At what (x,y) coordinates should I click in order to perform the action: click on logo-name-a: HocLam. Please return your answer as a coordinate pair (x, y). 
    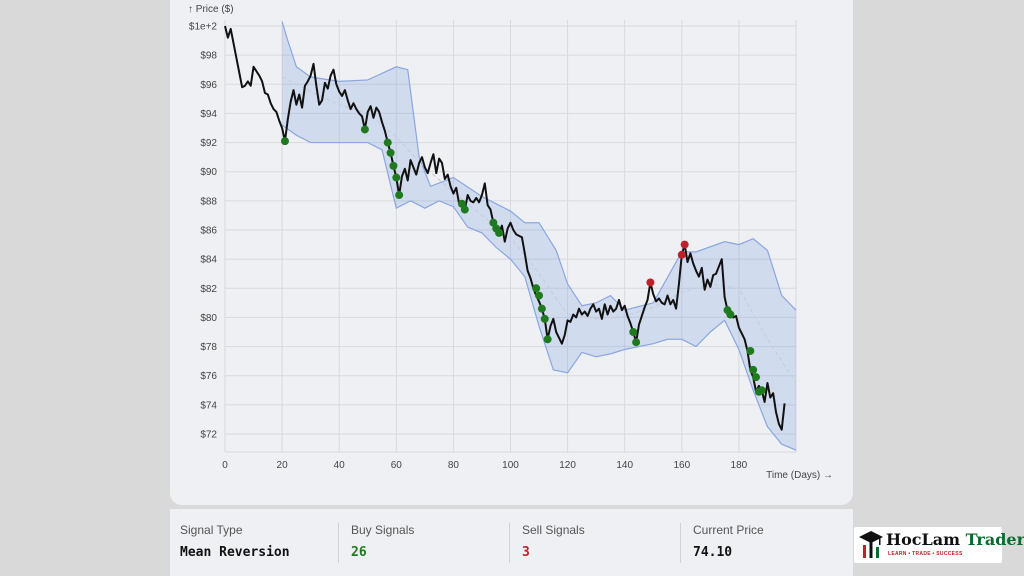
    Looking at the image, I should click on (923, 539).